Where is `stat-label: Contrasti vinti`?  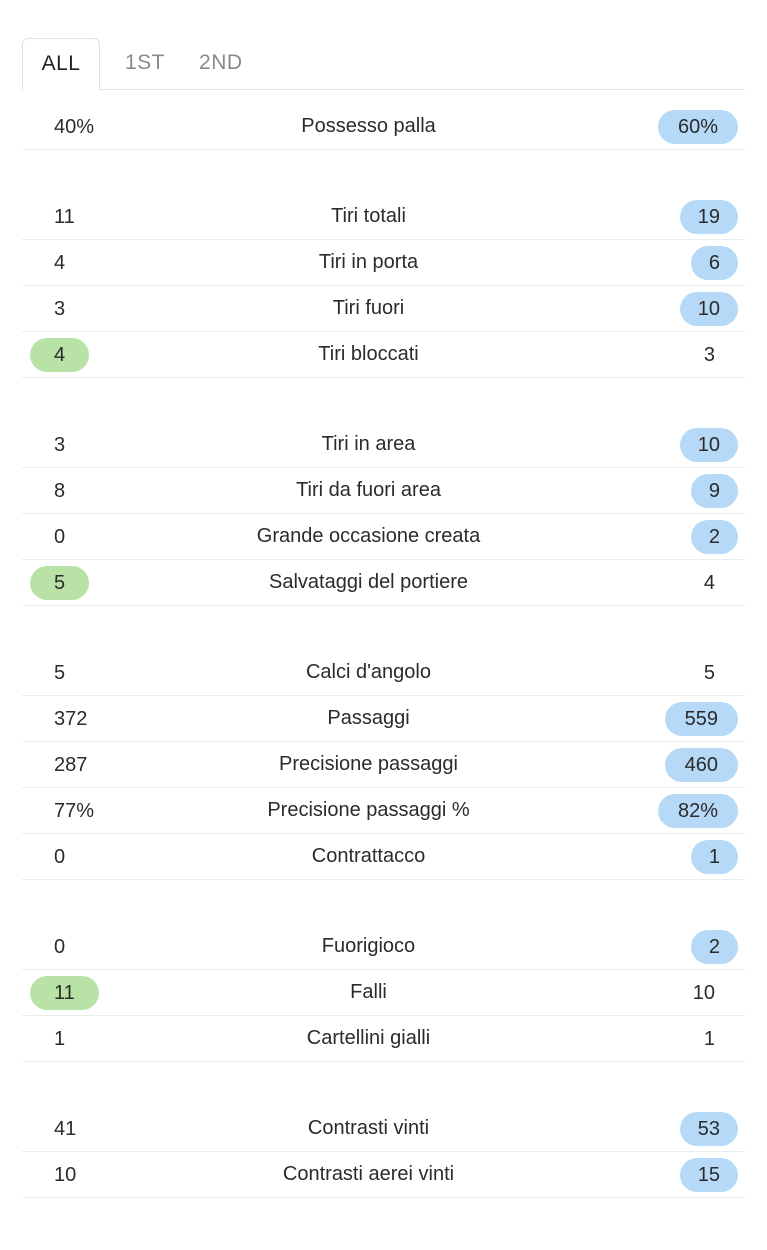
stat-label: Contrasti vinti is located at coordinates (368, 1128).